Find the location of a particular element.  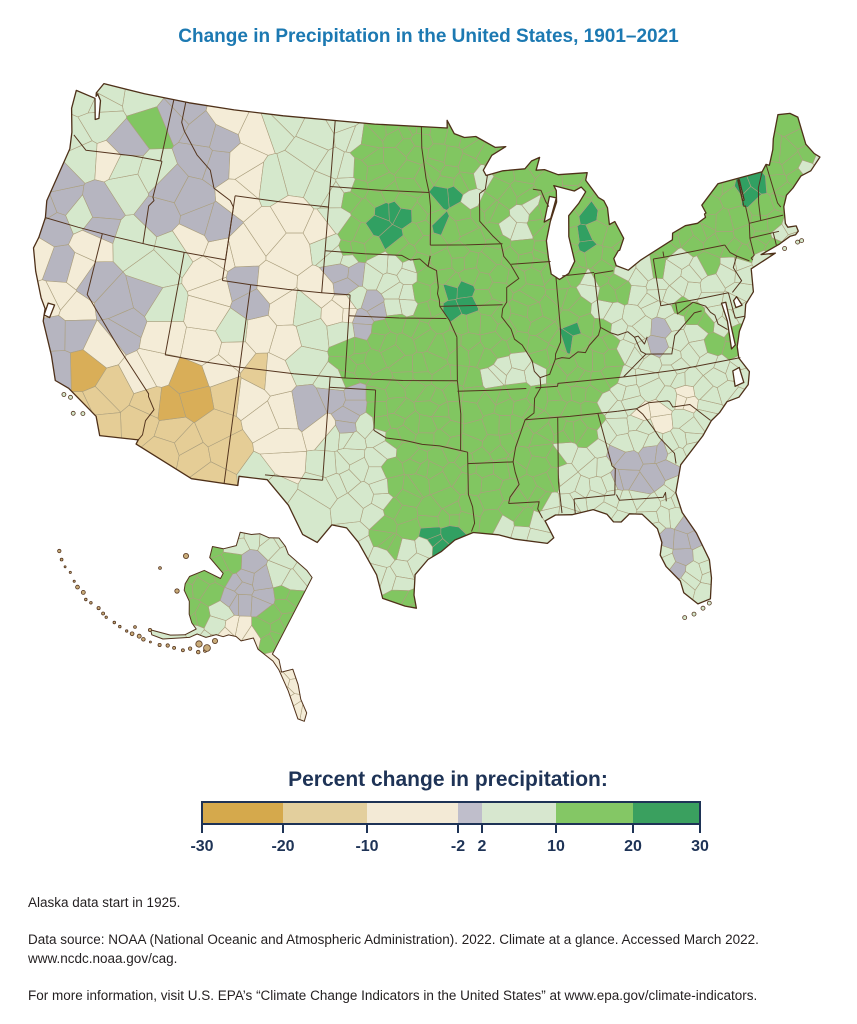

svg-text: -10 is located at coordinates (366, 846).